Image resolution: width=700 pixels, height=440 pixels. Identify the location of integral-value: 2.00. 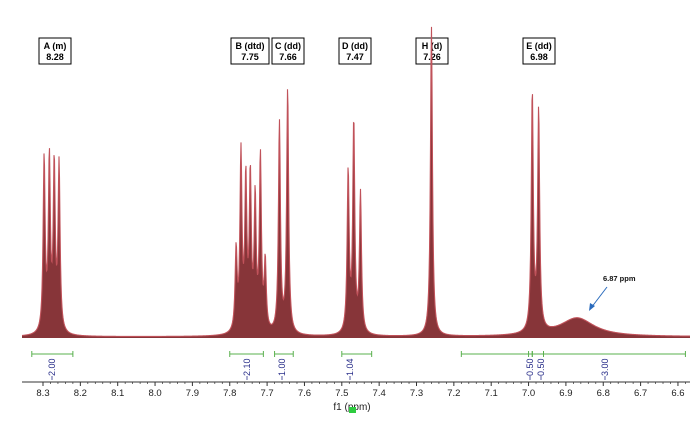
(52, 367).